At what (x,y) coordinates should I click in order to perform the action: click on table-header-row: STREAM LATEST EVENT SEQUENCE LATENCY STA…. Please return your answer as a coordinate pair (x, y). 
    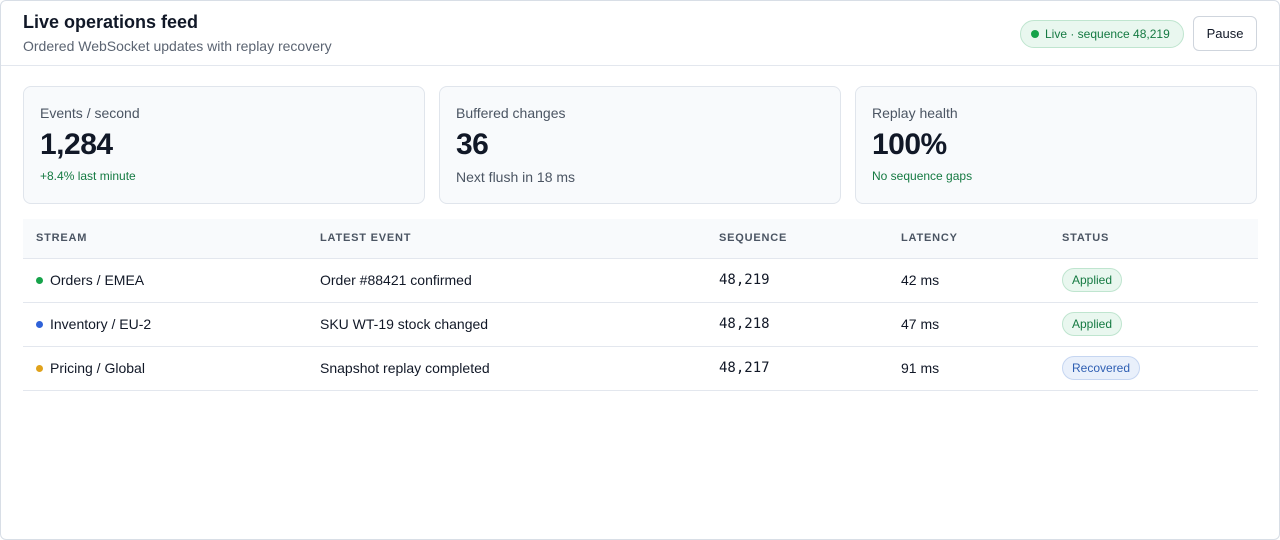
    Looking at the image, I should click on (640, 239).